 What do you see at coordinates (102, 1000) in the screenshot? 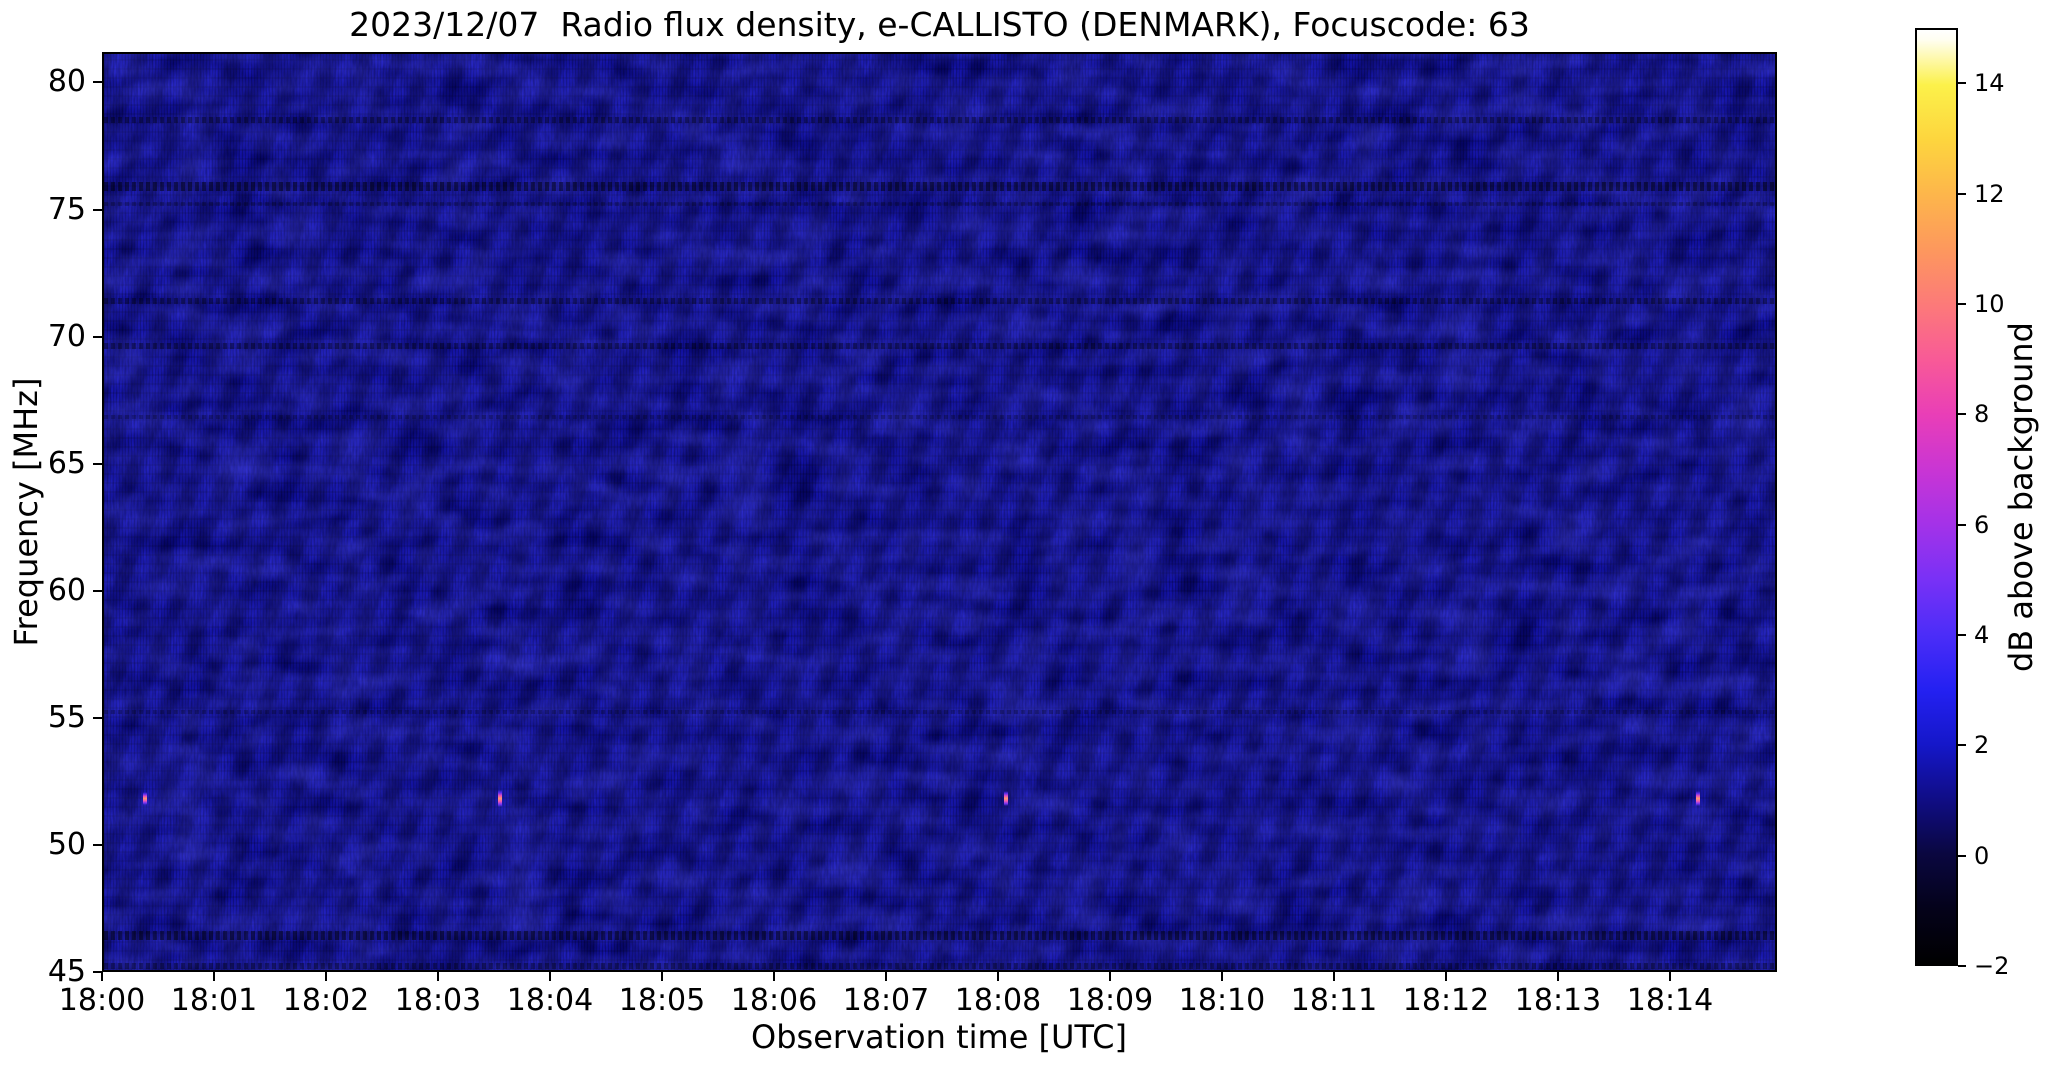
I see `x-tick-label: 18:00` at bounding box center [102, 1000].